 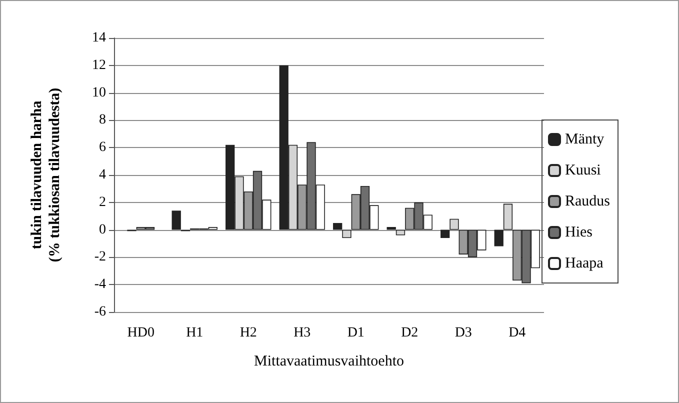 What do you see at coordinates (102, 230) in the screenshot?
I see `y-tick-label: 0` at bounding box center [102, 230].